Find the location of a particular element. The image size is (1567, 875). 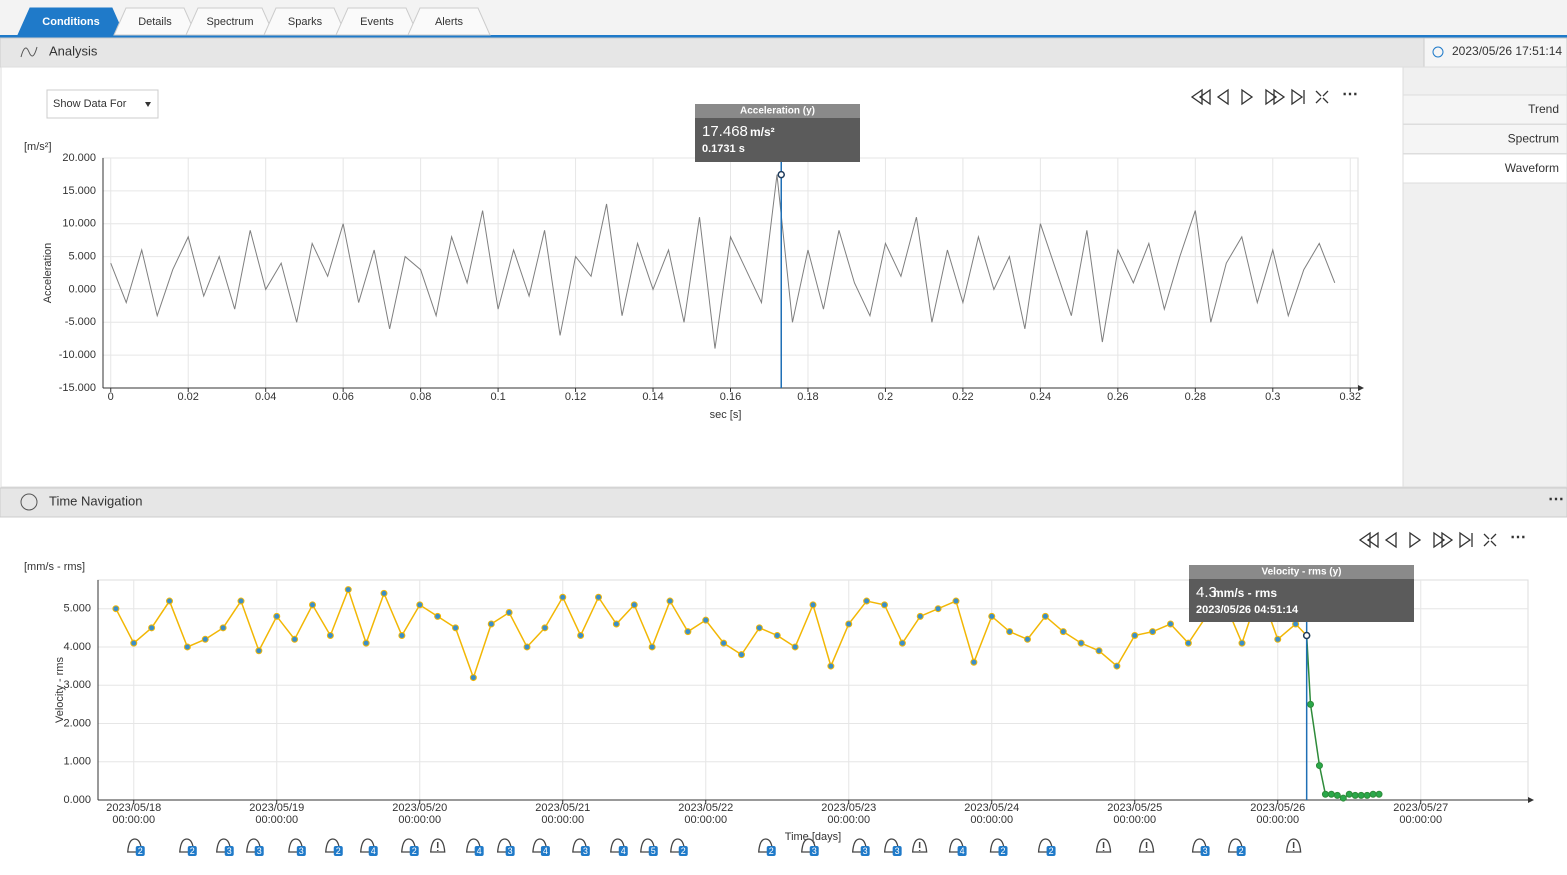

tooltip-title: Acceleration (y) is located at coordinates (777, 111).